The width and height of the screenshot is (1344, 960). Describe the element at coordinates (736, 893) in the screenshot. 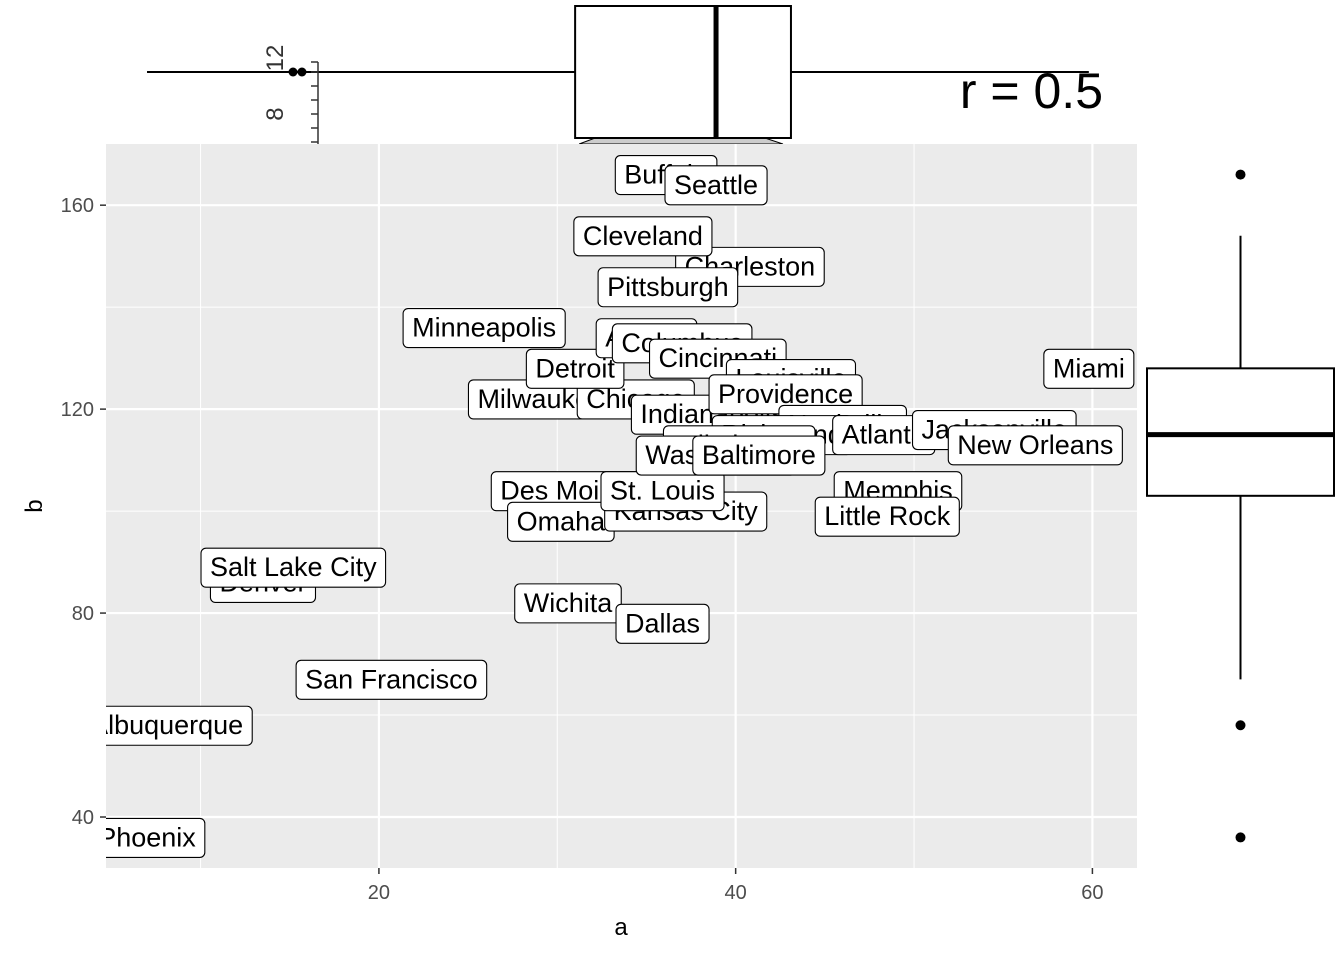

I see `x-tick-label: 40` at that location.